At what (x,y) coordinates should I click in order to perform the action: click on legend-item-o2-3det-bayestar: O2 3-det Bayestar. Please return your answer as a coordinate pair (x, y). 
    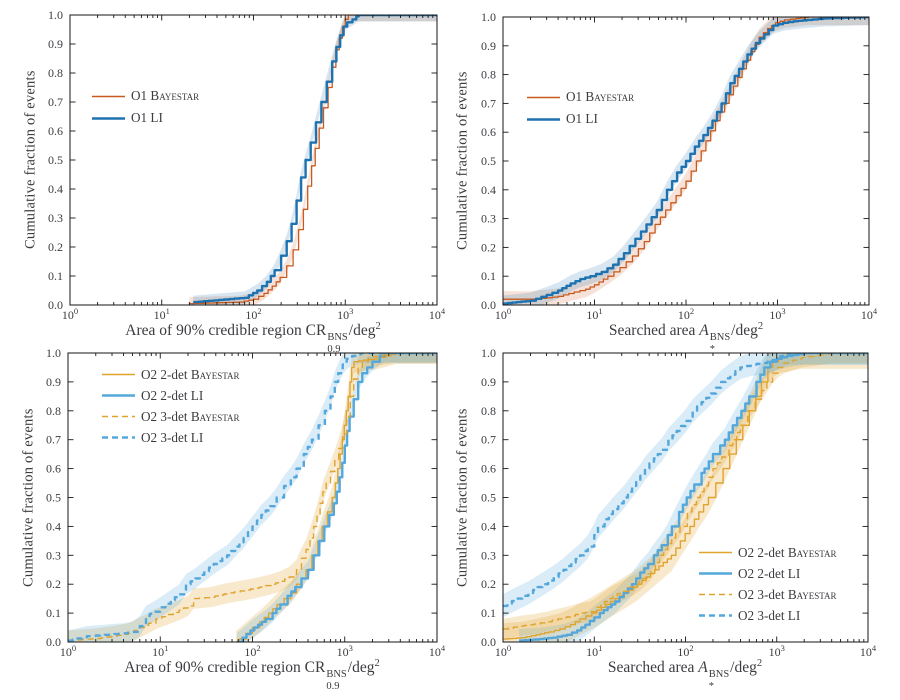
    Looking at the image, I should click on (768, 594).